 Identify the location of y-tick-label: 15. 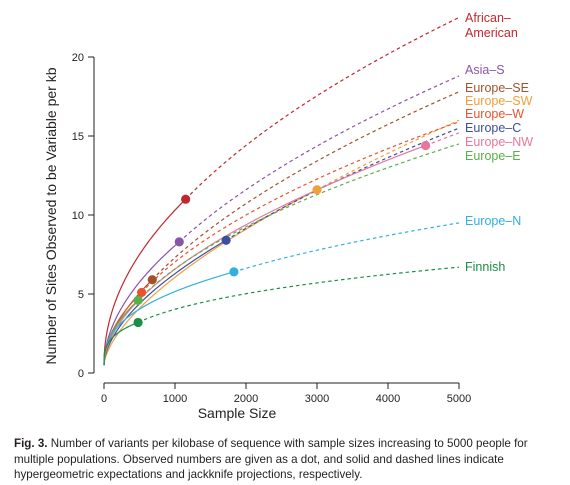
(78, 137).